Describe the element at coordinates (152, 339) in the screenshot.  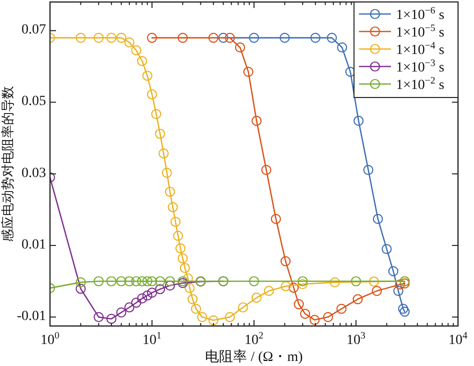
I see `x-tick-label: 10$^{1}$` at that location.